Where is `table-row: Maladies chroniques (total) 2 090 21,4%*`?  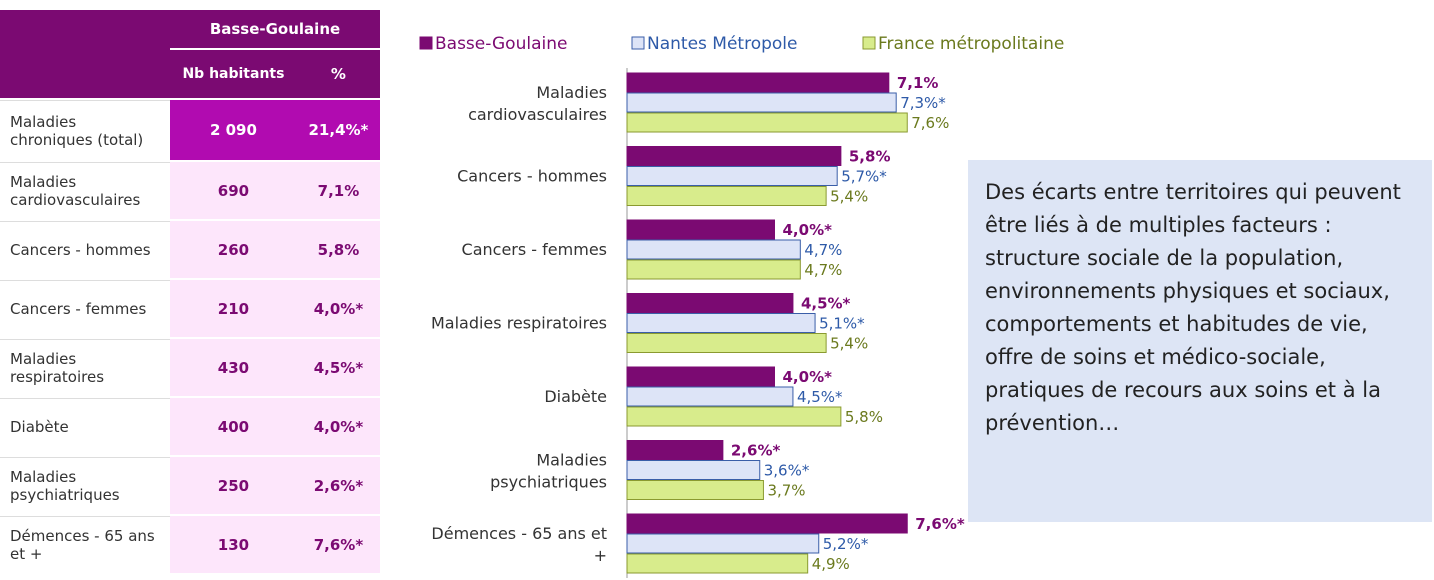 table-row: Maladies chroniques (total) 2 090 21,4%* is located at coordinates (190, 130).